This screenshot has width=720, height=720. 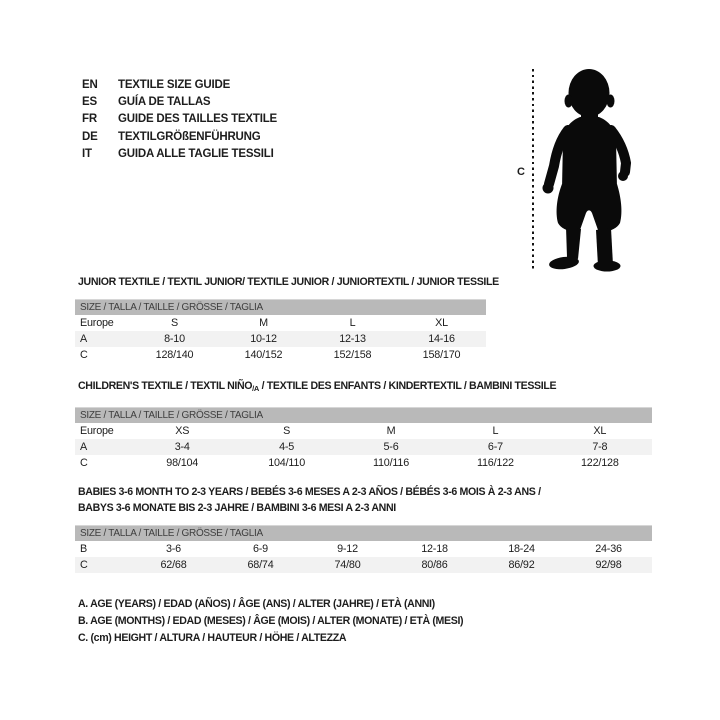 What do you see at coordinates (87, 154) in the screenshot?
I see `language-code: IT` at bounding box center [87, 154].